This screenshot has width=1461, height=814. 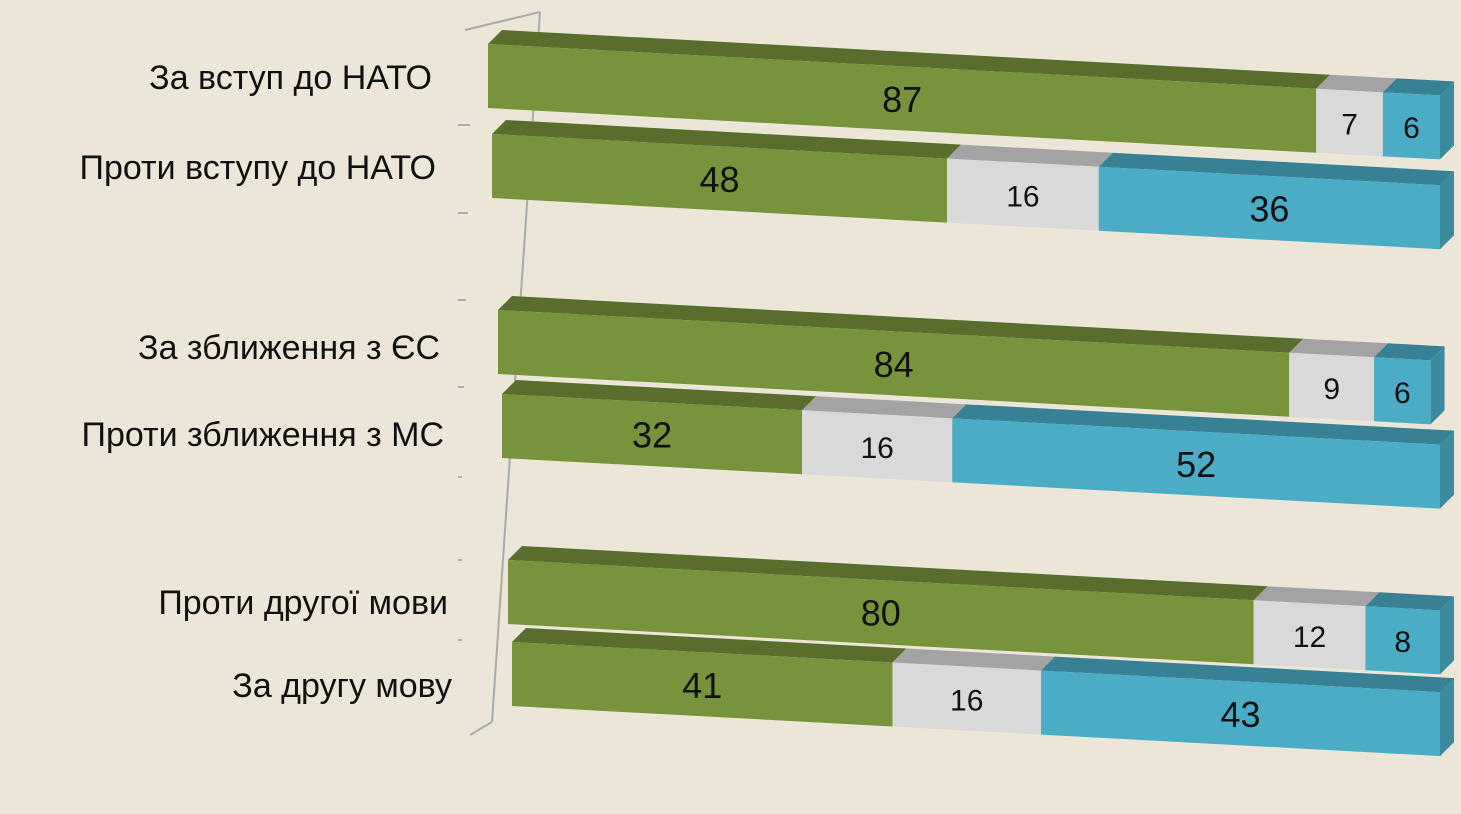 What do you see at coordinates (1331, 389) in the screenshot?
I see `value-label: 9` at bounding box center [1331, 389].